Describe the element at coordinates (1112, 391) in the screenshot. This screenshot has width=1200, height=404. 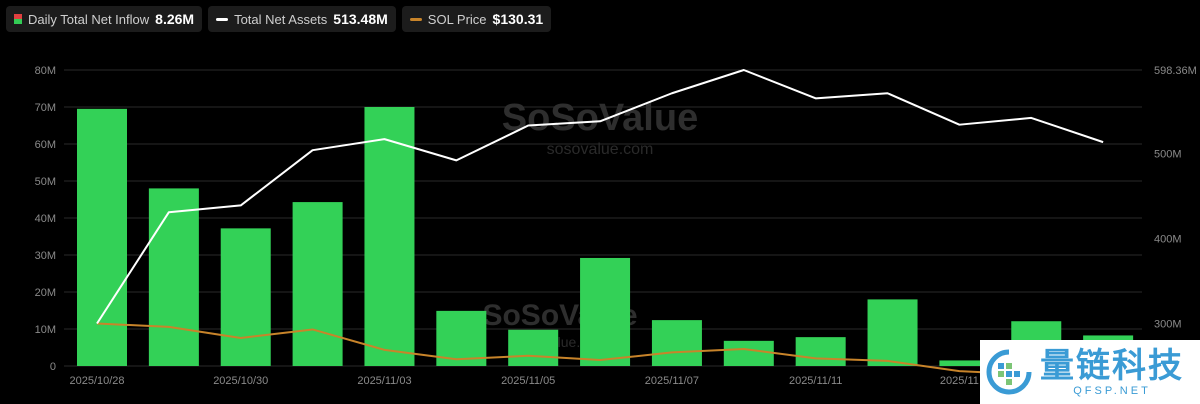
I see `logo-english-text: QFSP.NET` at that location.